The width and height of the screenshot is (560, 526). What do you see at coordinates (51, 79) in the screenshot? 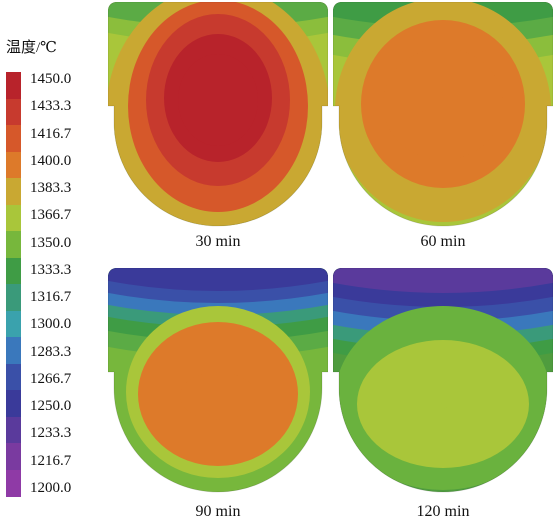
I see `legend-label: 1450.0` at bounding box center [51, 79].